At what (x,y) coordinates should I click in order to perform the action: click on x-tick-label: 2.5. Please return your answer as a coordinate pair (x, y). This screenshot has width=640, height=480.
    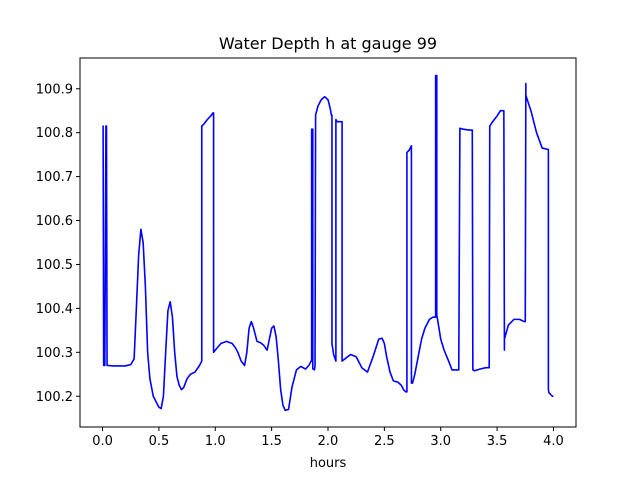
    Looking at the image, I should click on (384, 441).